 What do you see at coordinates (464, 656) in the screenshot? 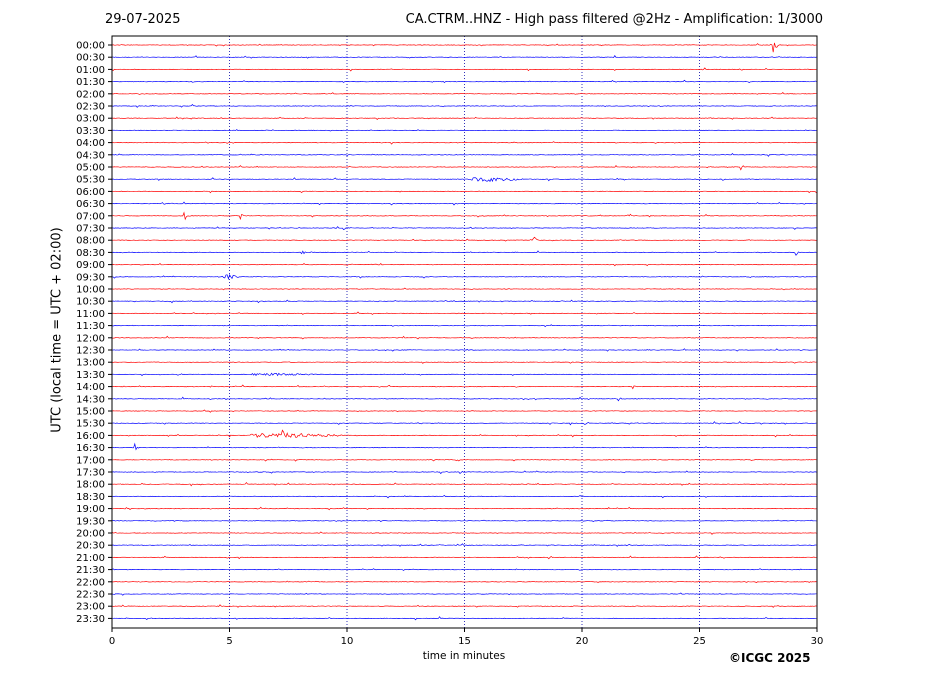
I see `x-axis-label: time in minutes` at bounding box center [464, 656].